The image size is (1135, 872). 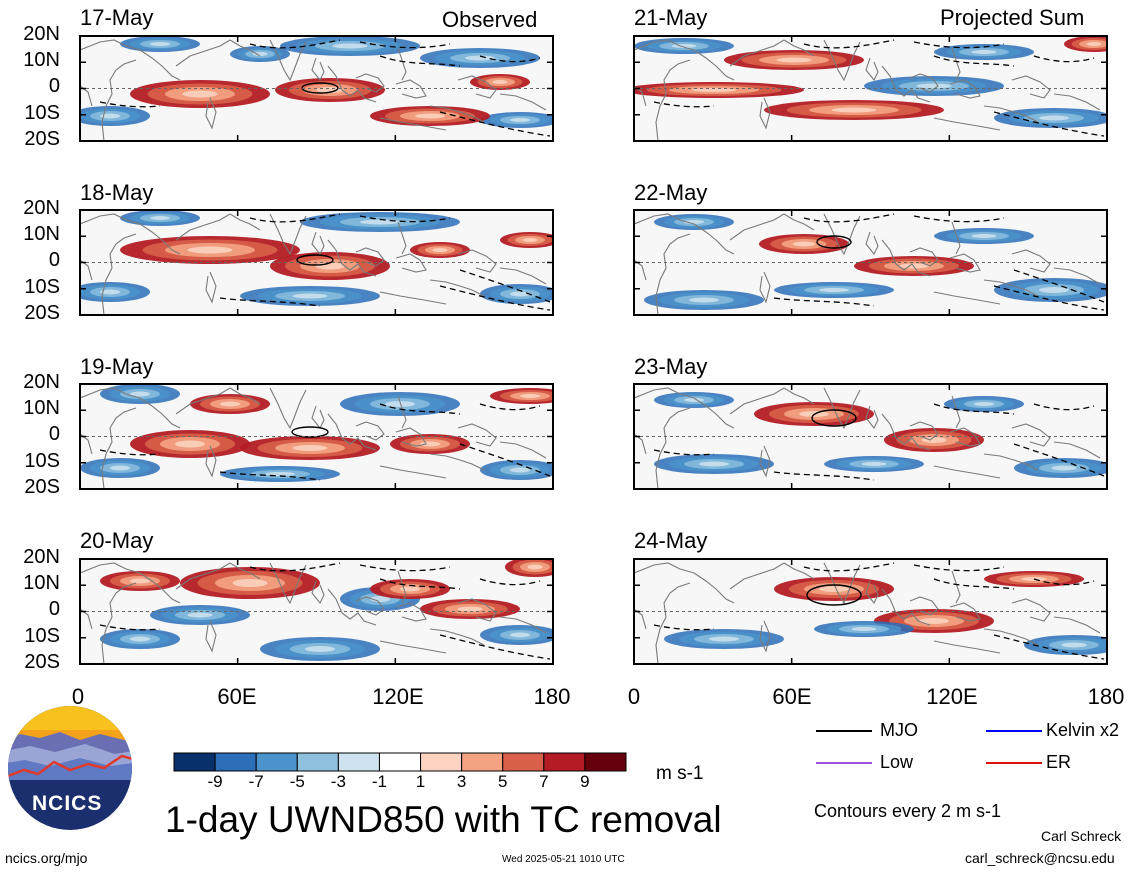 What do you see at coordinates (70, 768) in the screenshot?
I see `ncics-logo` at bounding box center [70, 768].